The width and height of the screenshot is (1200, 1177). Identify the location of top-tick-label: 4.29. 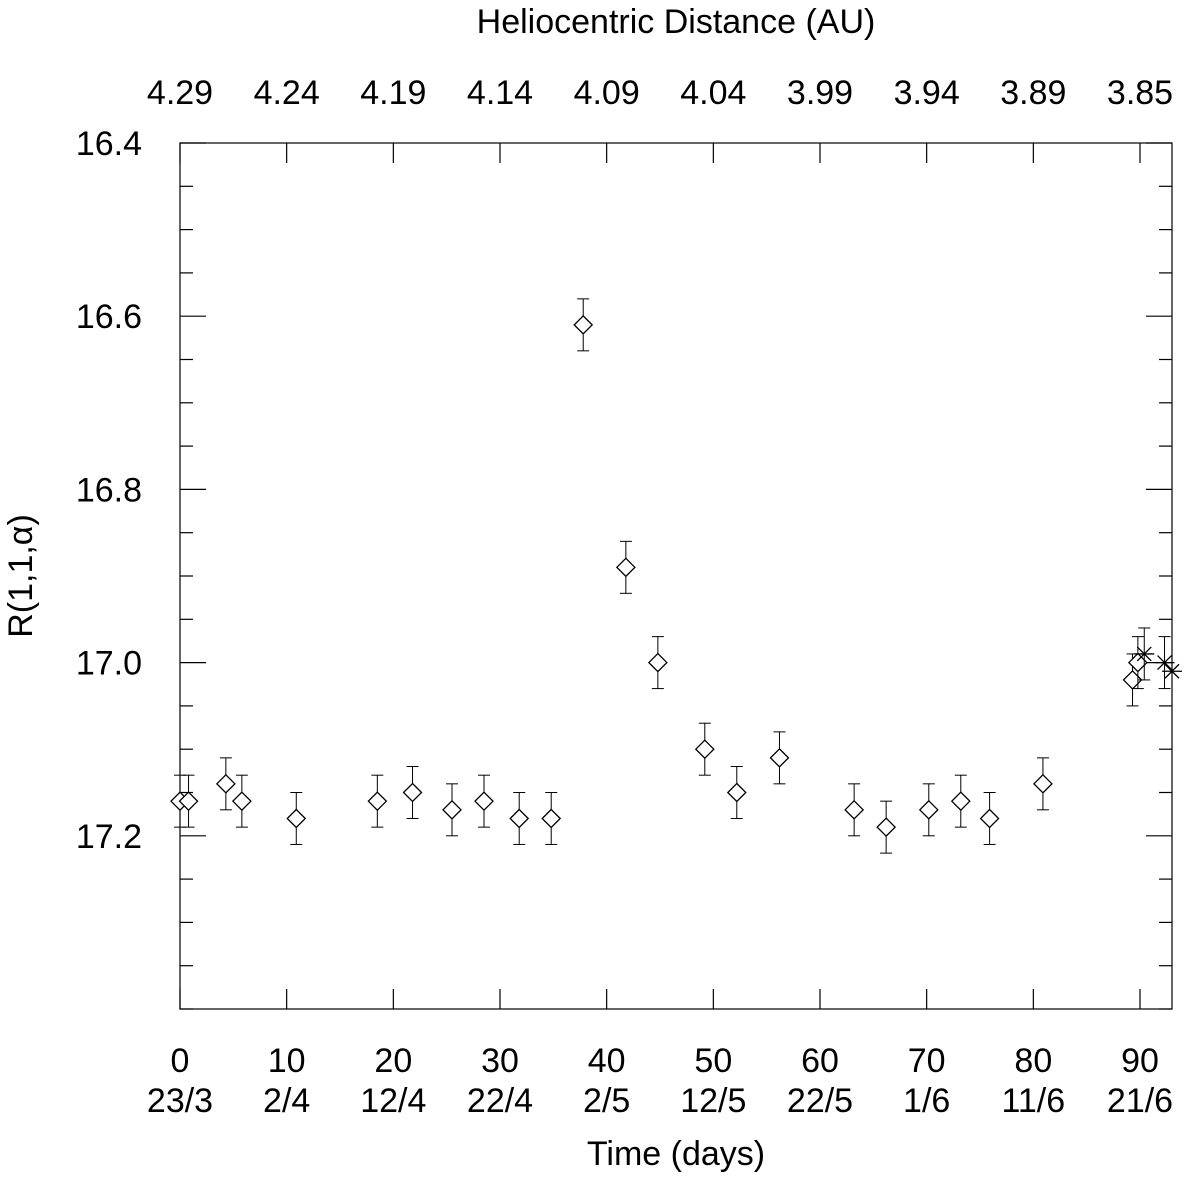
(180, 93).